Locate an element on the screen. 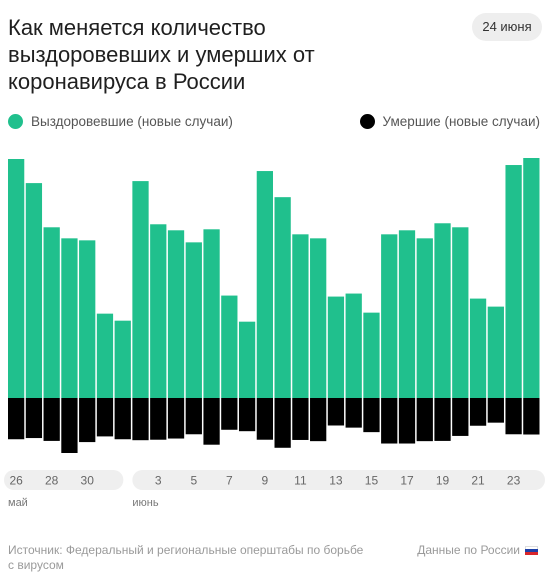 This screenshot has height=579, width=550. data-scope-note: Данные по России is located at coordinates (477, 550).